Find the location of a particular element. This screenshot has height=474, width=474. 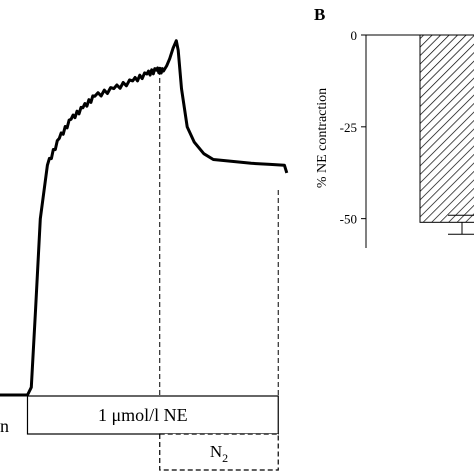

n2-label-sub: 2 is located at coordinates (225, 458).